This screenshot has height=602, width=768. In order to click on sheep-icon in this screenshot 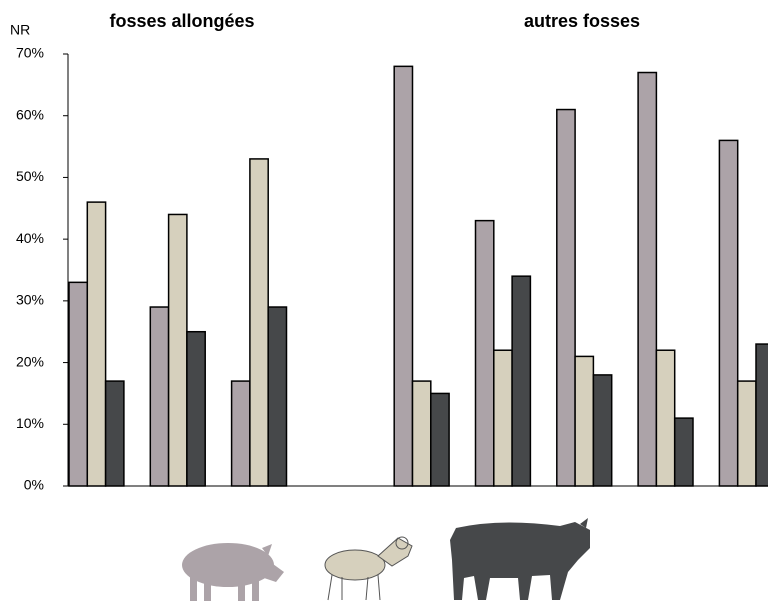, I will do `click(368, 568)`.